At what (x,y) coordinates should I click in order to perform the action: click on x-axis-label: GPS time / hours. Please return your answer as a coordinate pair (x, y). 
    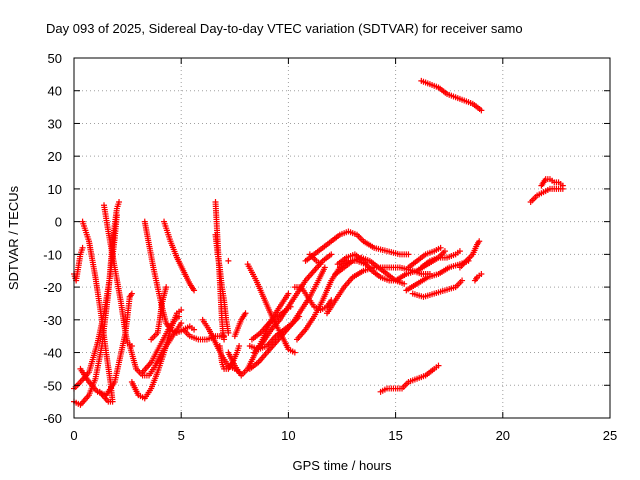
    Looking at the image, I should click on (342, 465).